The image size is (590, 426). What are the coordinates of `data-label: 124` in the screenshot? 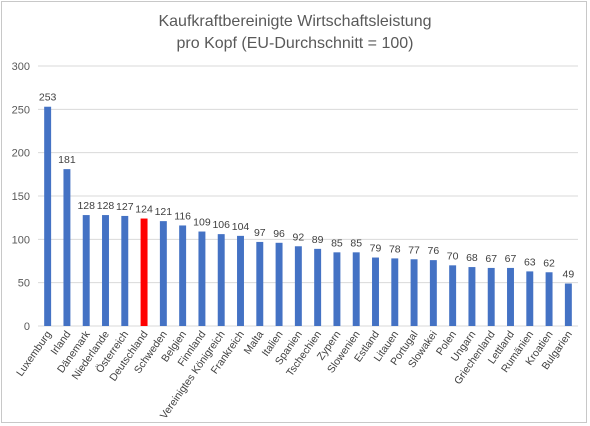 It's located at (144, 210).